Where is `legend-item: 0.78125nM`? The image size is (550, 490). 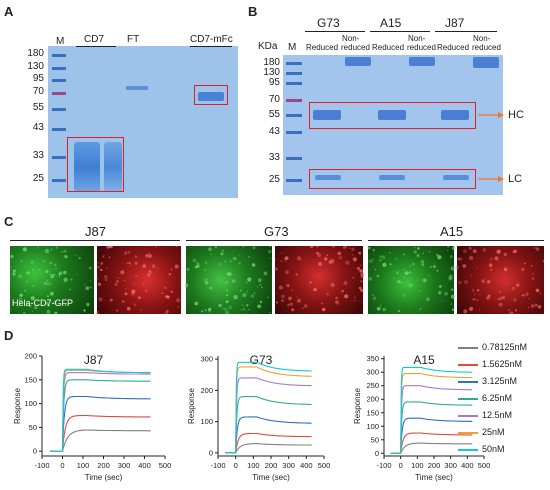
legend-item: 0.78125nM is located at coordinates (503, 348).